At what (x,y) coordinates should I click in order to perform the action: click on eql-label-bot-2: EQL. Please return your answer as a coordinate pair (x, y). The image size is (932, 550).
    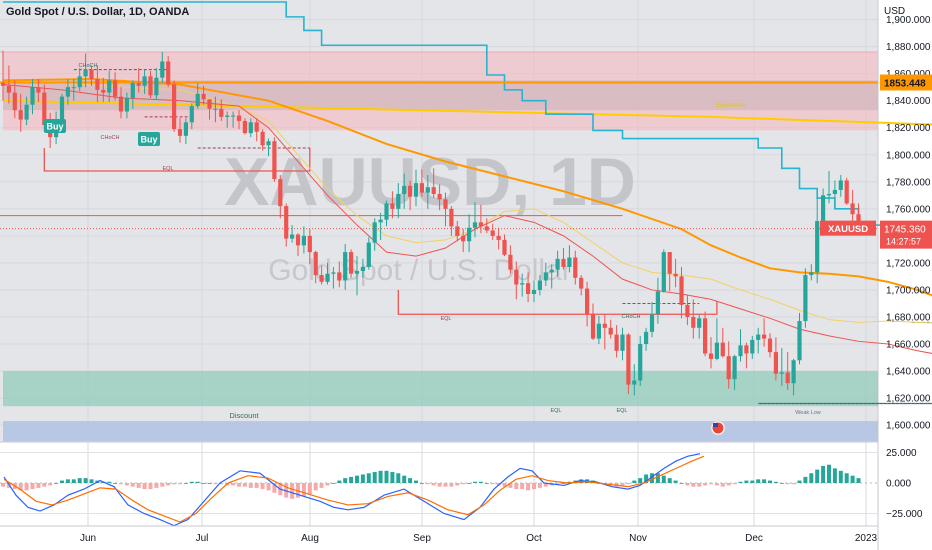
    Looking at the image, I should click on (621, 411).